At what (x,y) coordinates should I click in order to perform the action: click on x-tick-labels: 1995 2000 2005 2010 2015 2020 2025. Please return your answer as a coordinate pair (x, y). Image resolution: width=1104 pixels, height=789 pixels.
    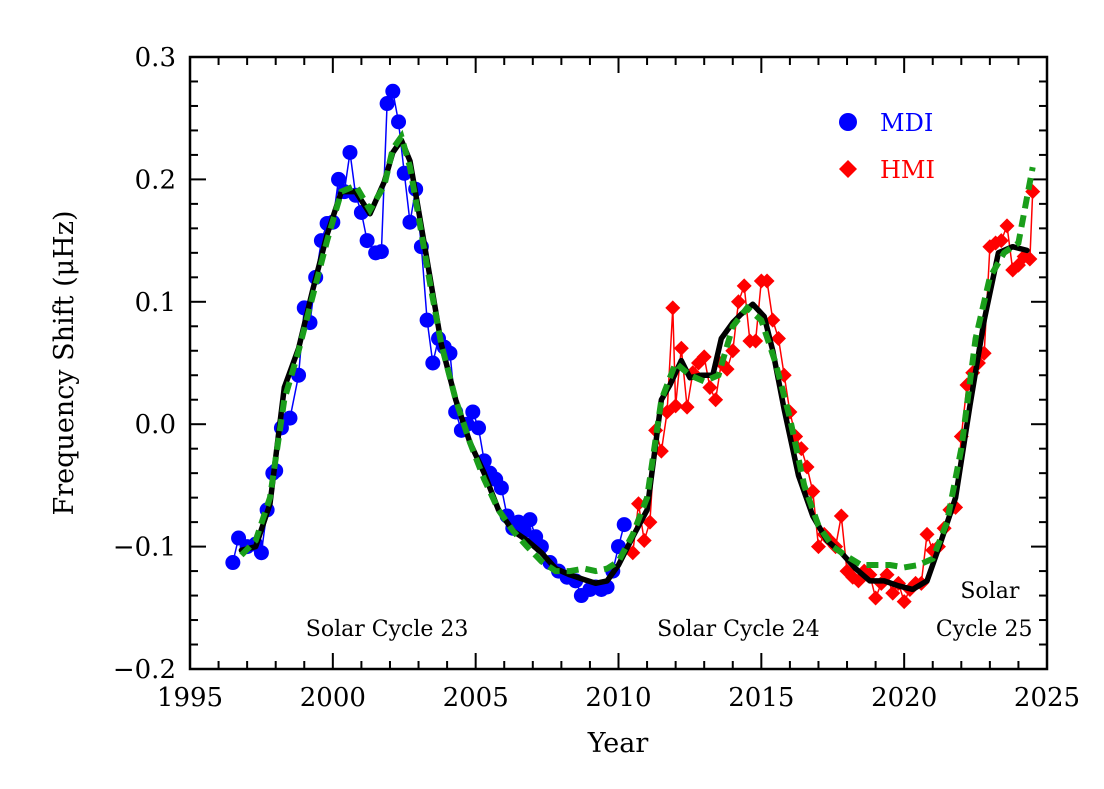
    Looking at the image, I should click on (618, 698).